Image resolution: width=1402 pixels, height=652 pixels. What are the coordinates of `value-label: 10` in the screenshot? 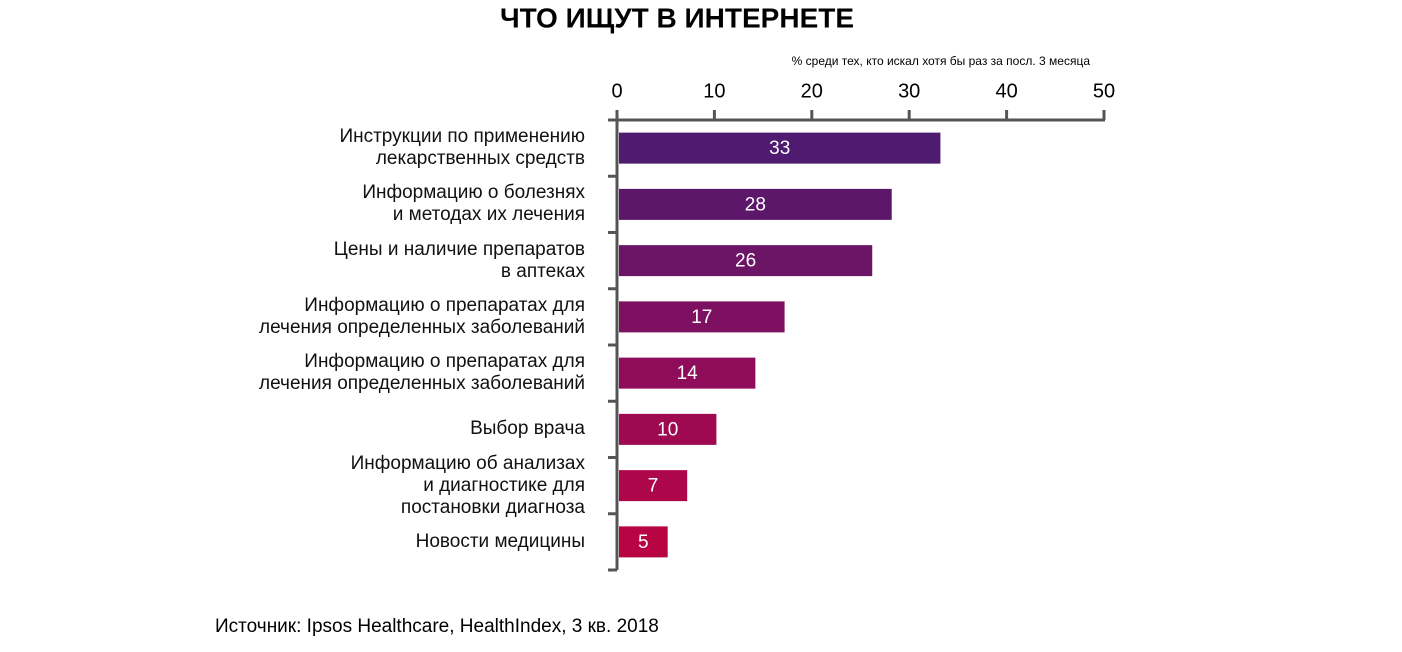 It's located at (667, 429).